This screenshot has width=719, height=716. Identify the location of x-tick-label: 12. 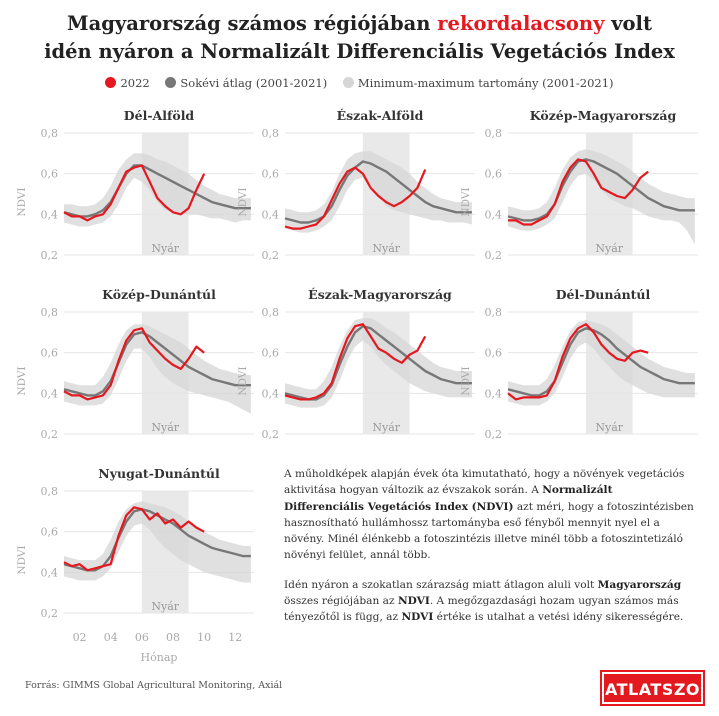
(235, 637).